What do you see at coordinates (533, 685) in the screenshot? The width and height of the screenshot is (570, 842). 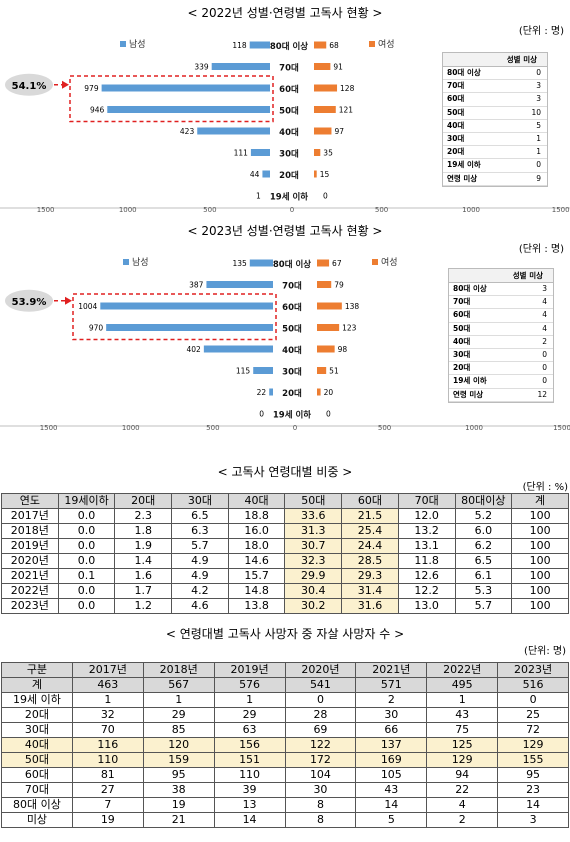 I see `table-cell: 516` at bounding box center [533, 685].